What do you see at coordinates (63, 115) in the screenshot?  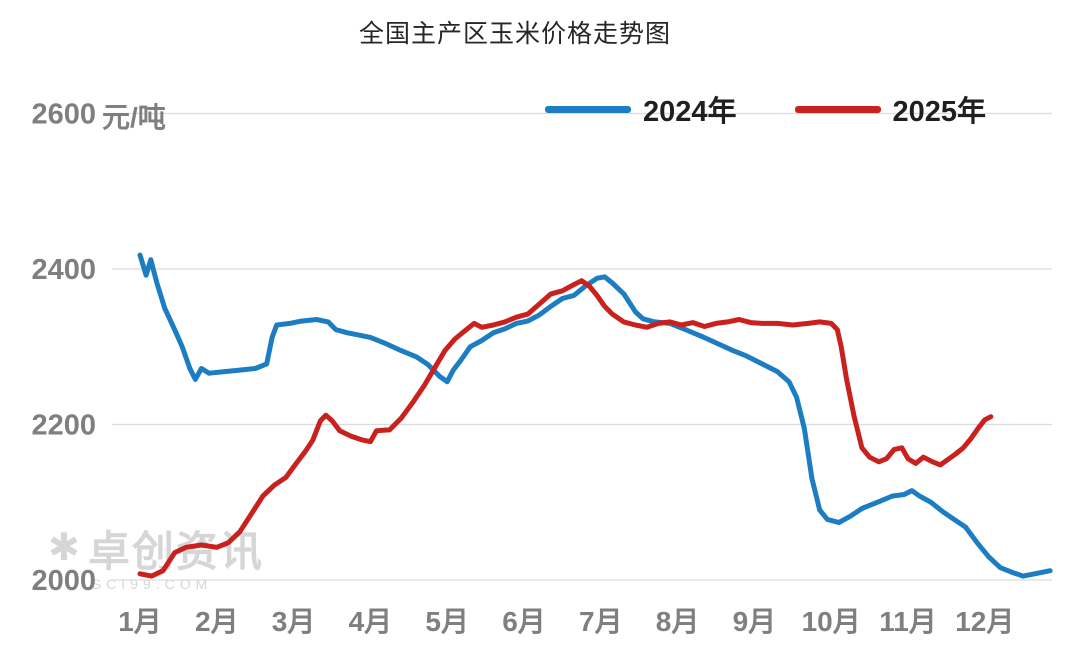 I see `svg-text: 2600` at bounding box center [63, 115].